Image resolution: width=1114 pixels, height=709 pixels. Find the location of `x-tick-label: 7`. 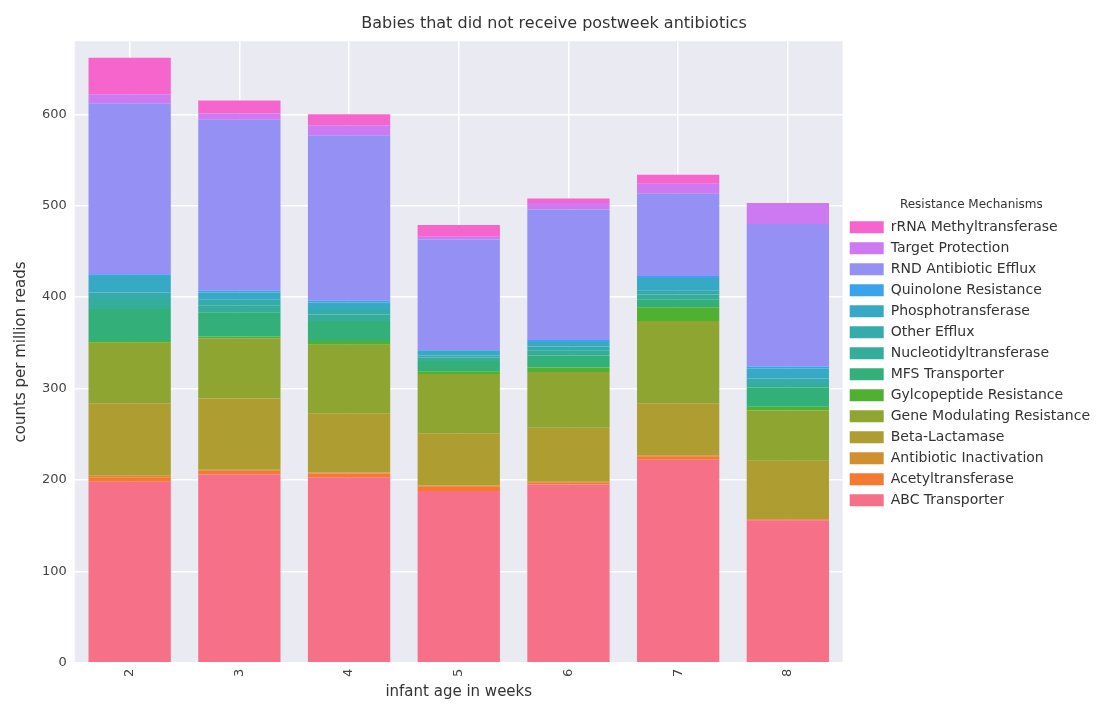

x-tick-label: 7 is located at coordinates (677, 673).